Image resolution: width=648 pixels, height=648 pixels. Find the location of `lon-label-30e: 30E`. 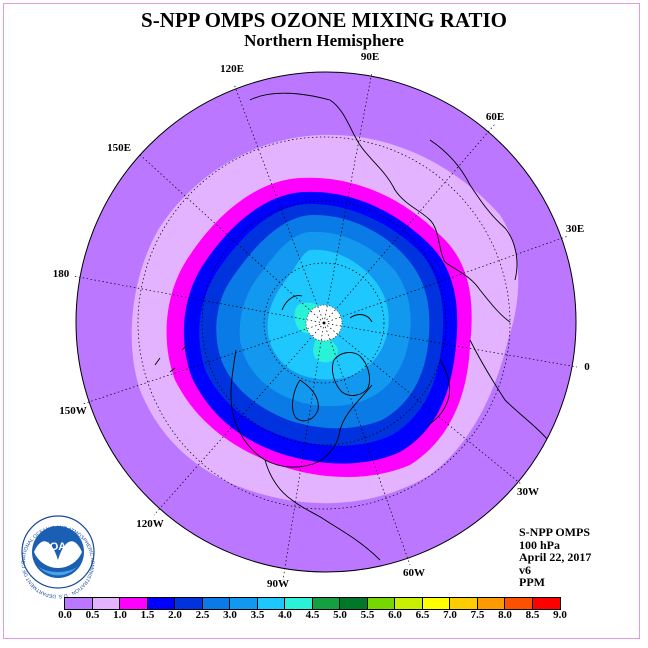

lon-label-30e: 30E is located at coordinates (575, 229).